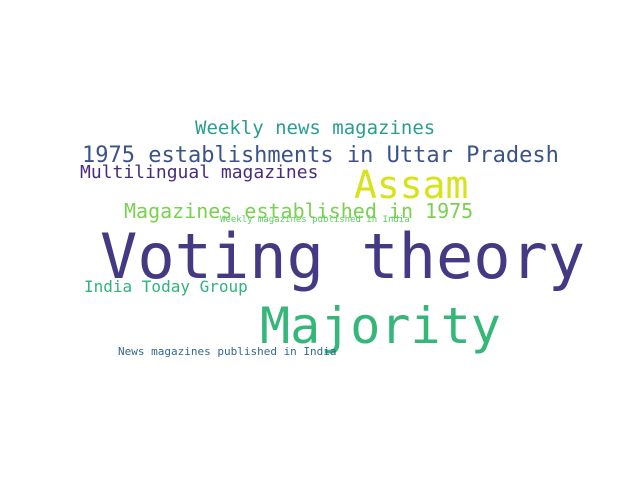 The width and height of the screenshot is (640, 480). I want to click on word-majority: Majority, so click(380, 326).